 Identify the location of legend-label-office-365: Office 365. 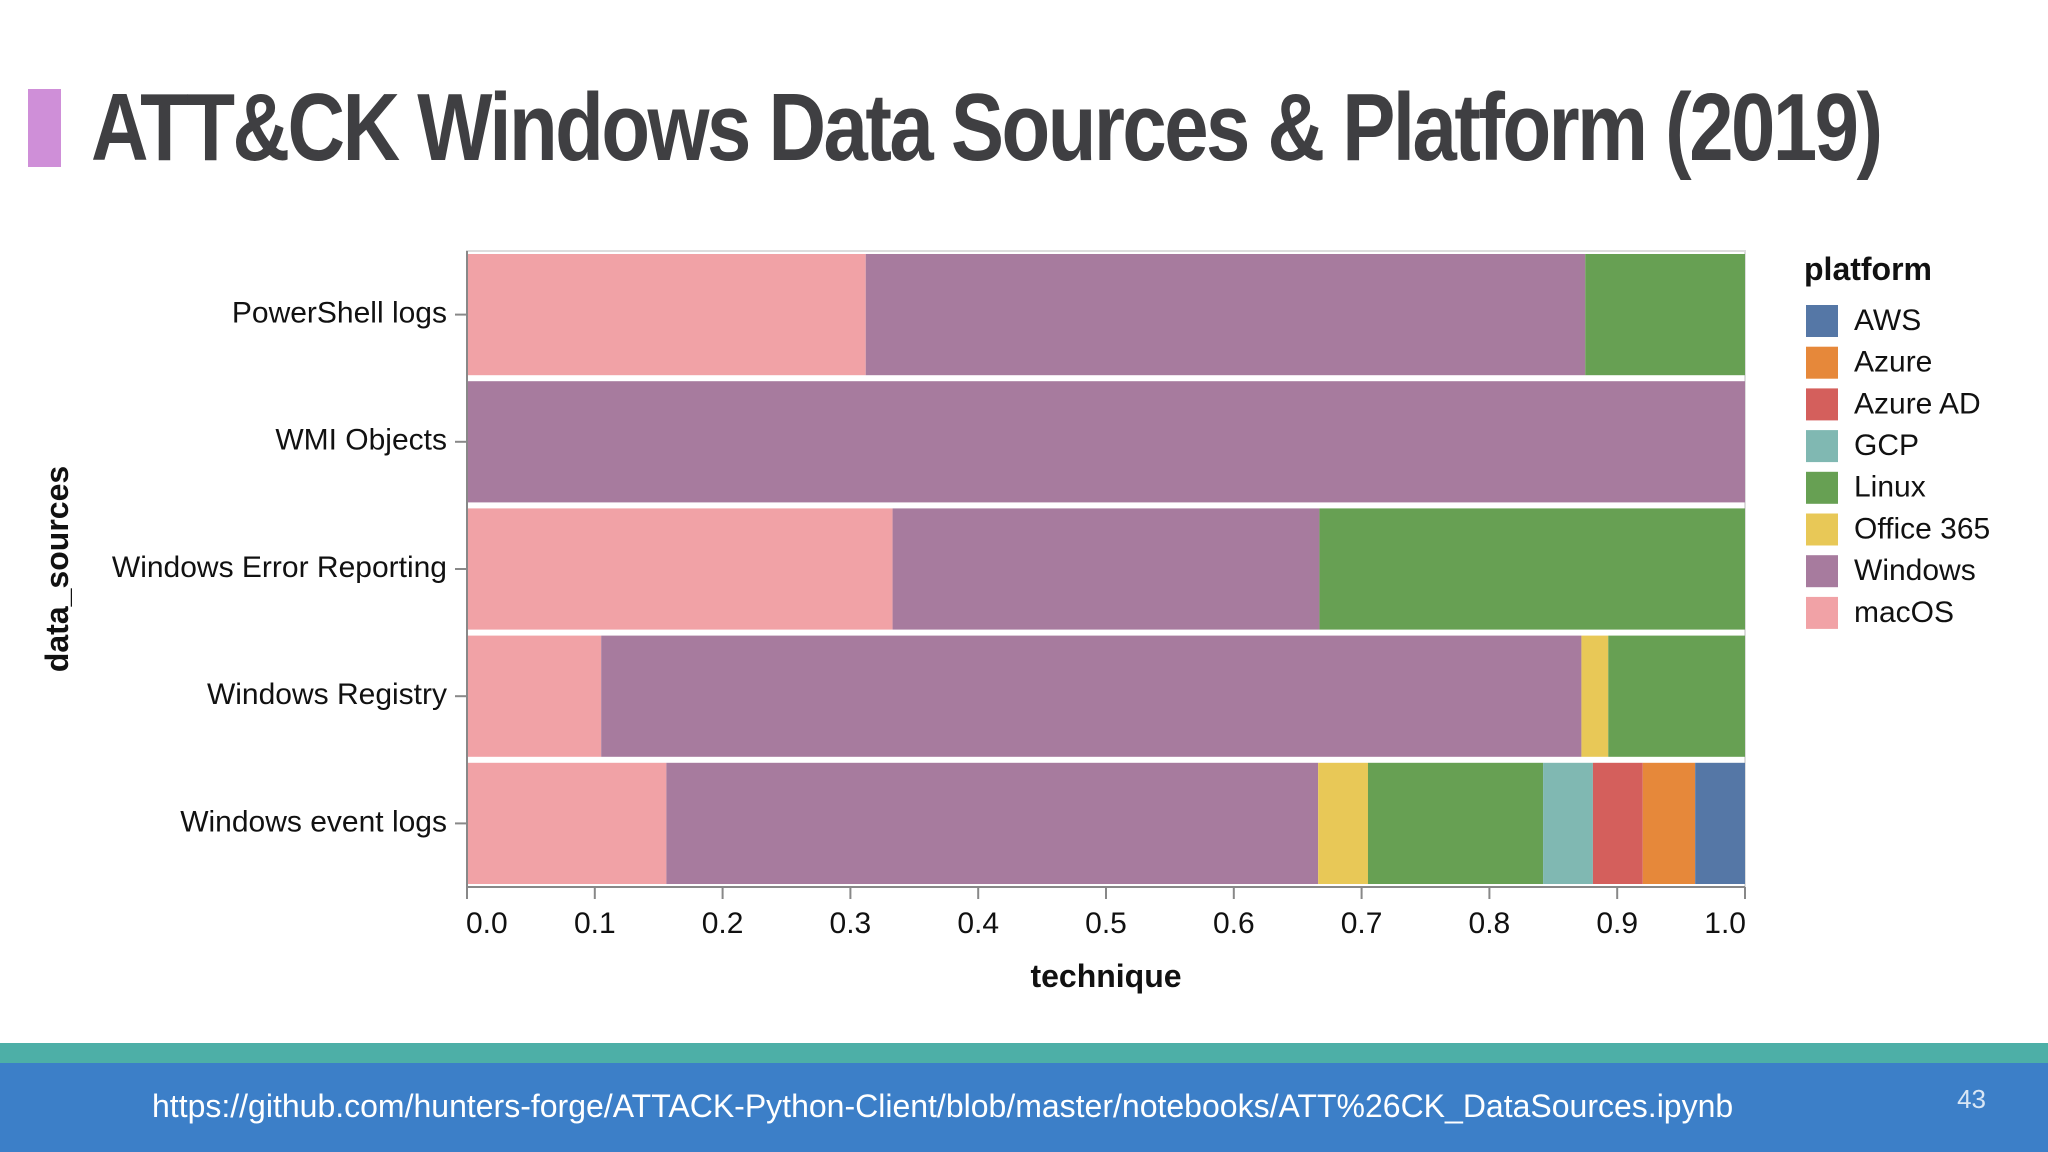
(1922, 528).